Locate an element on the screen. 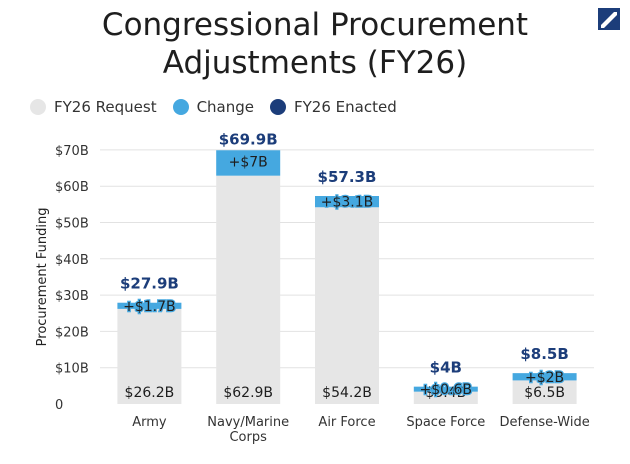 The width and height of the screenshot is (630, 464). data-label-enacted: $57.3B is located at coordinates (347, 177).